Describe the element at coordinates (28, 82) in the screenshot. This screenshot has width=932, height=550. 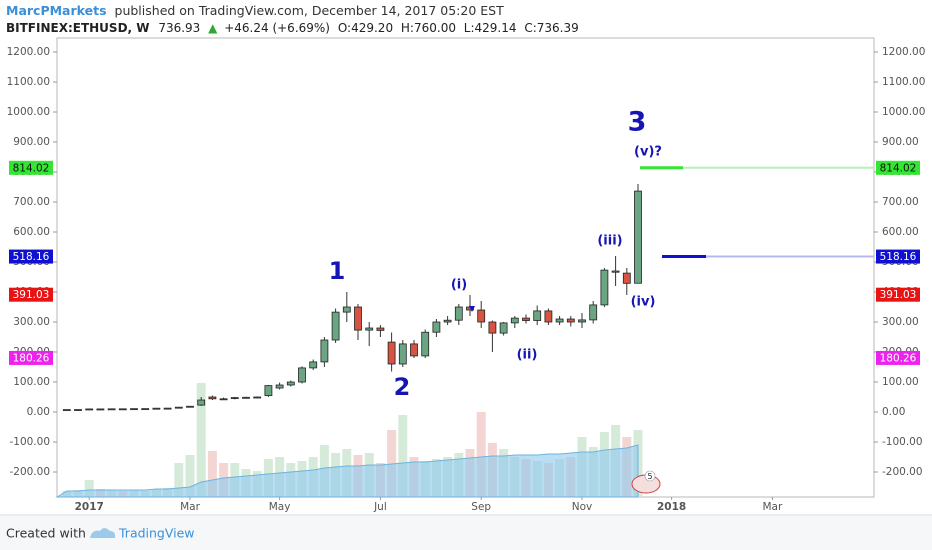
I see `y-tick-label: 1100.00` at that location.